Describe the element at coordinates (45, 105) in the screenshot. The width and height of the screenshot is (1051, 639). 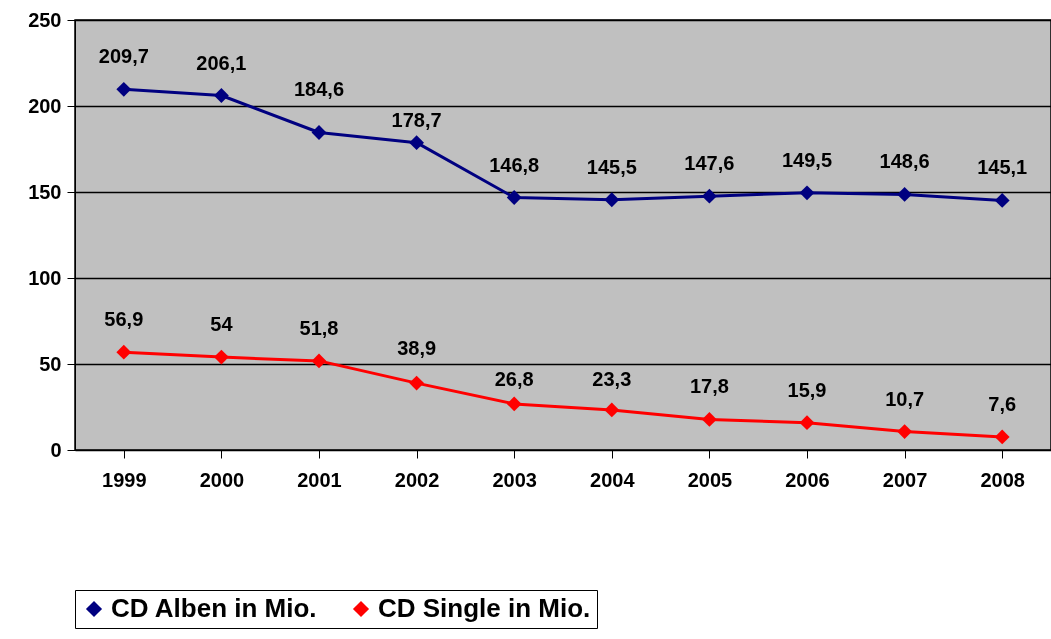
I see `y-tick-label: 200` at that location.